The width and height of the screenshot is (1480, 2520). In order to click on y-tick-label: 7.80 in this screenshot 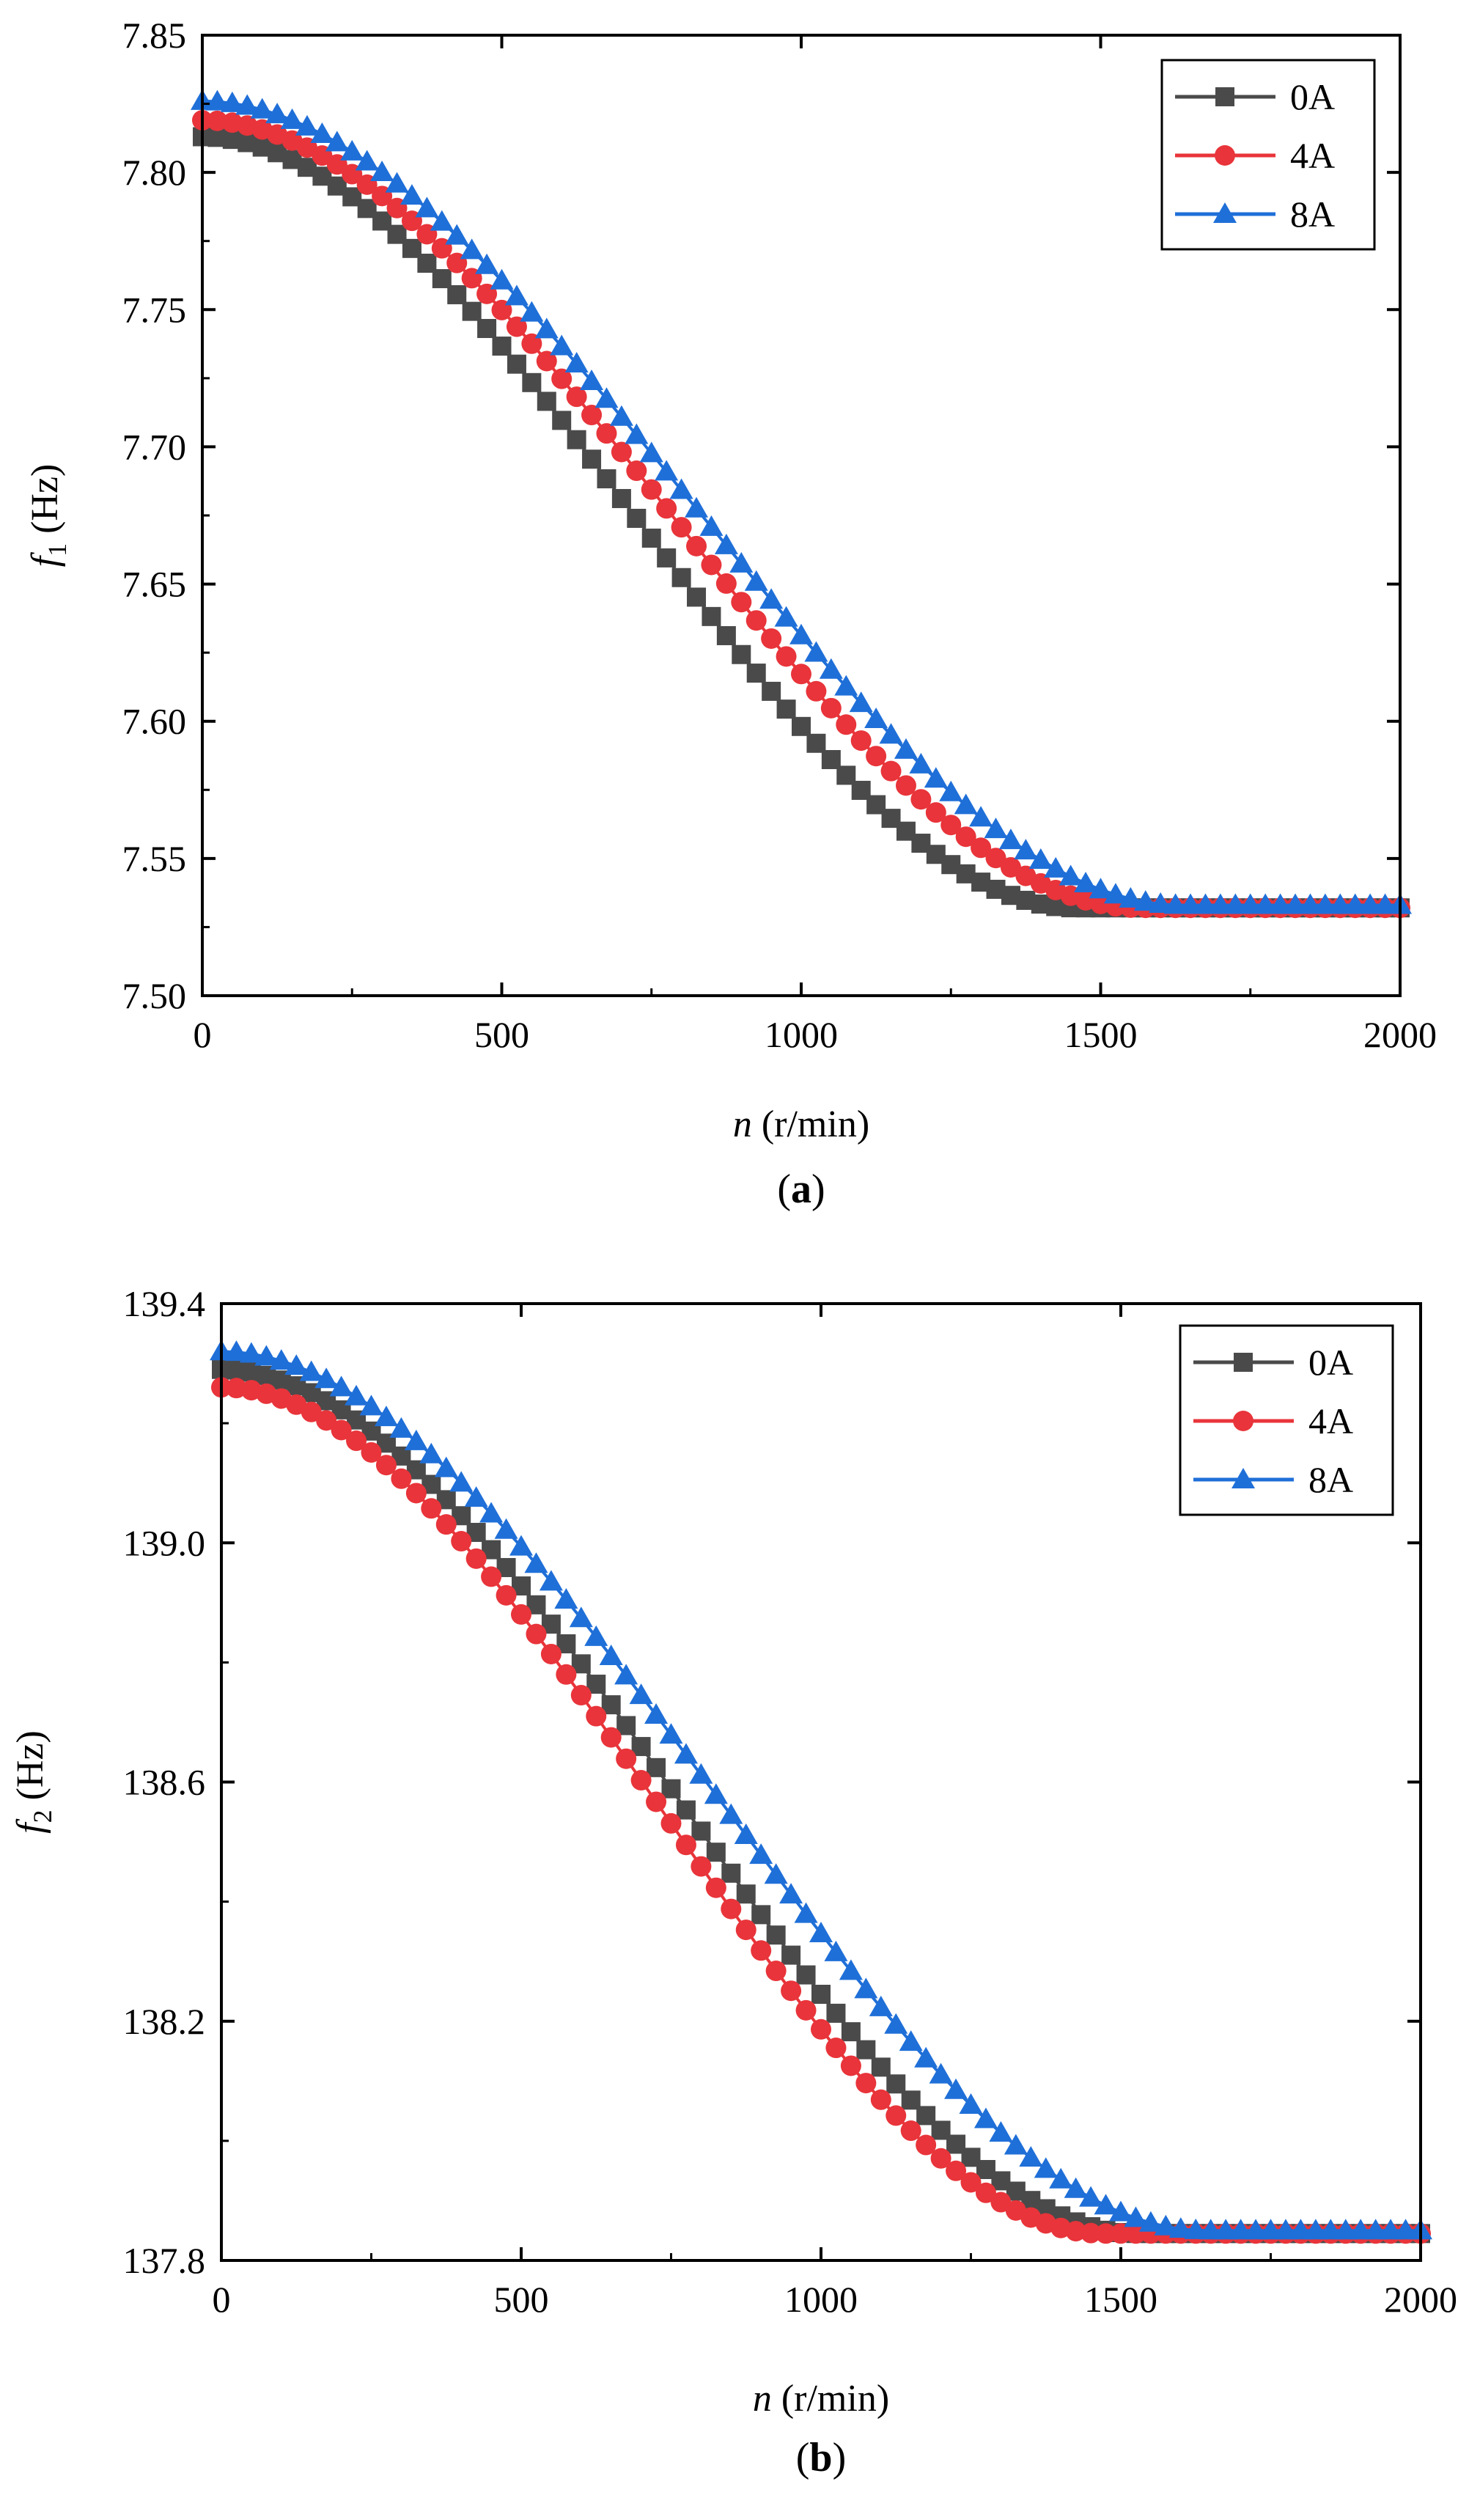, I will do `click(154, 172)`.